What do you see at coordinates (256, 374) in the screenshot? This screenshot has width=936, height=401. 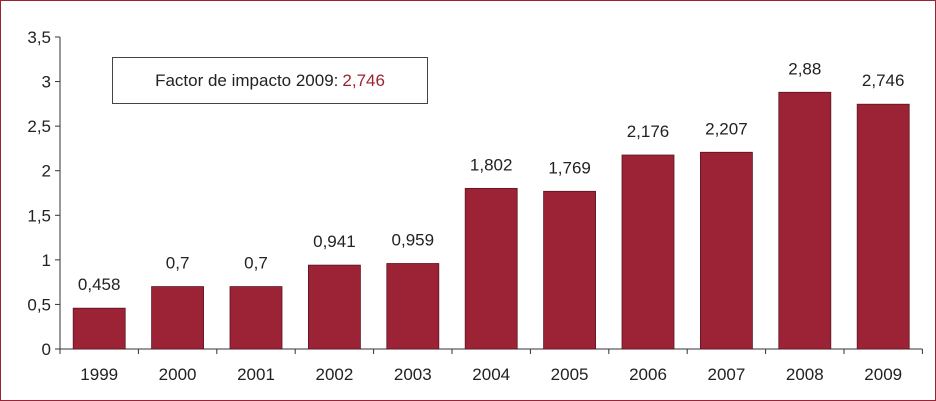 I see `x-tick-label-2001: 2001` at bounding box center [256, 374].